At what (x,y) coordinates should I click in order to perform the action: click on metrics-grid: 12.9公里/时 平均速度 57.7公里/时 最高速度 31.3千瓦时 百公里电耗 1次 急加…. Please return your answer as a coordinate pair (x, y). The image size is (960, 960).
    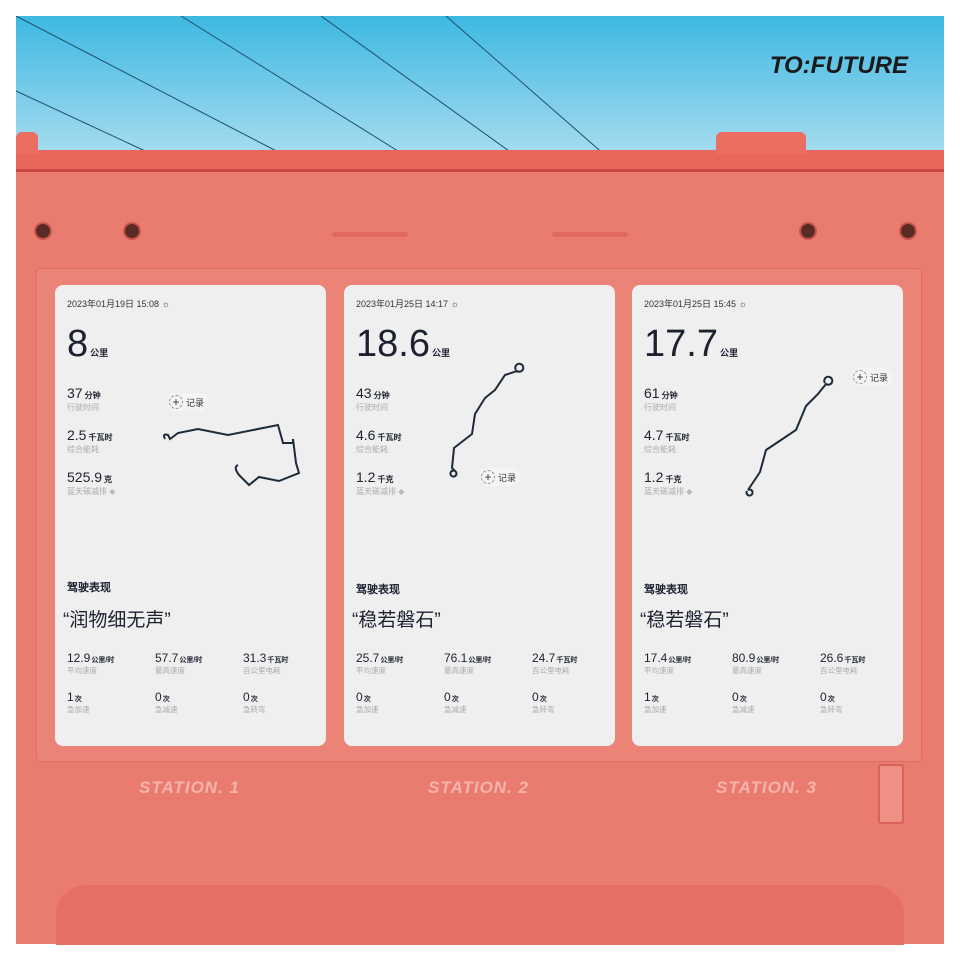
    Looking at the image, I should click on (192, 683).